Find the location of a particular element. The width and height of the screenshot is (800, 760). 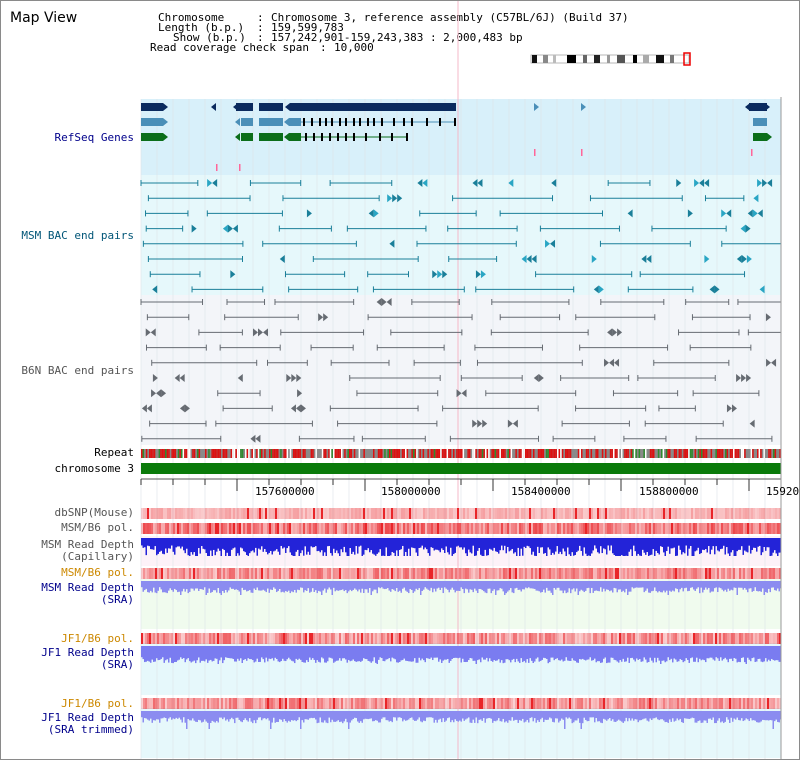

track-label-repeat: Repeat is located at coordinates (114, 452).